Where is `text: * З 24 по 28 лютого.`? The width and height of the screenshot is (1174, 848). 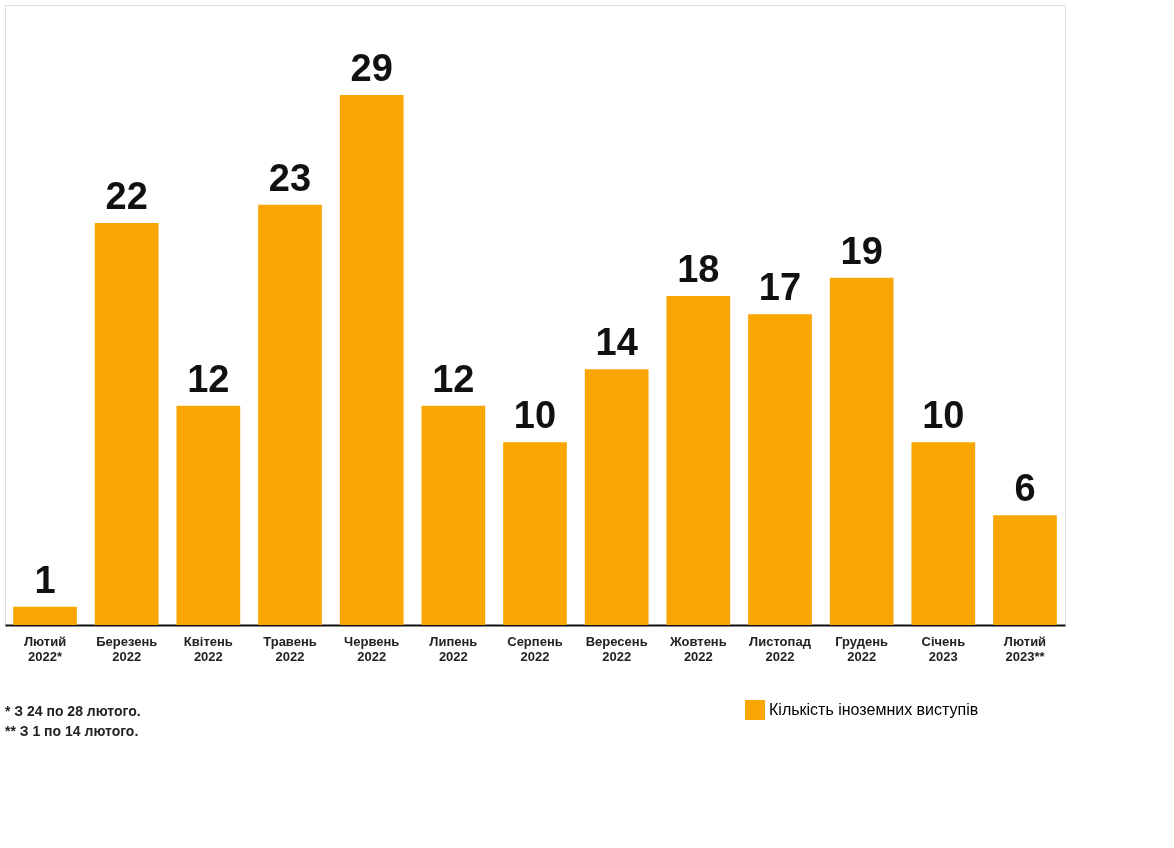
text: * З 24 по 28 лютого. is located at coordinates (73, 711).